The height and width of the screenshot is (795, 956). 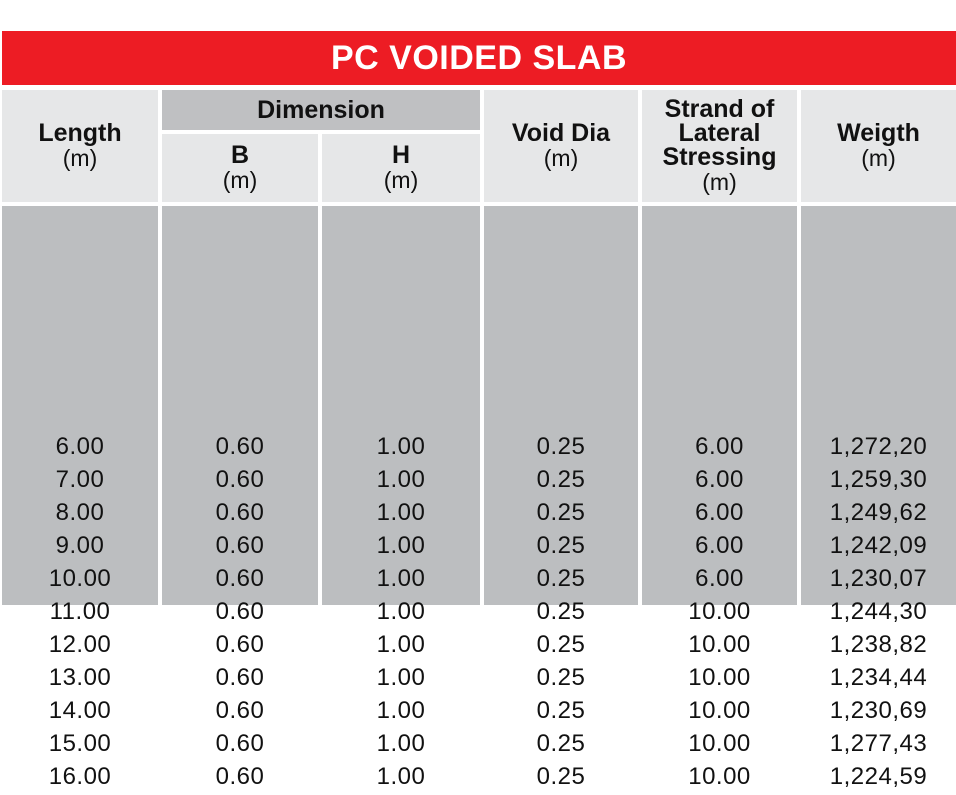 I want to click on header-name: Void Dia, so click(x=561, y=133).